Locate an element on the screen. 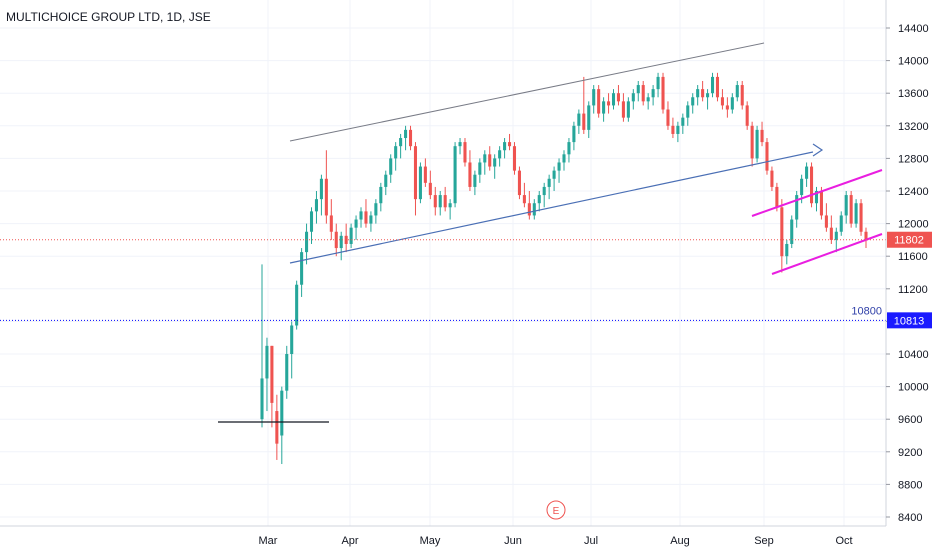 This screenshot has height=550, width=932. price-tick-label: 12800 is located at coordinates (913, 159).